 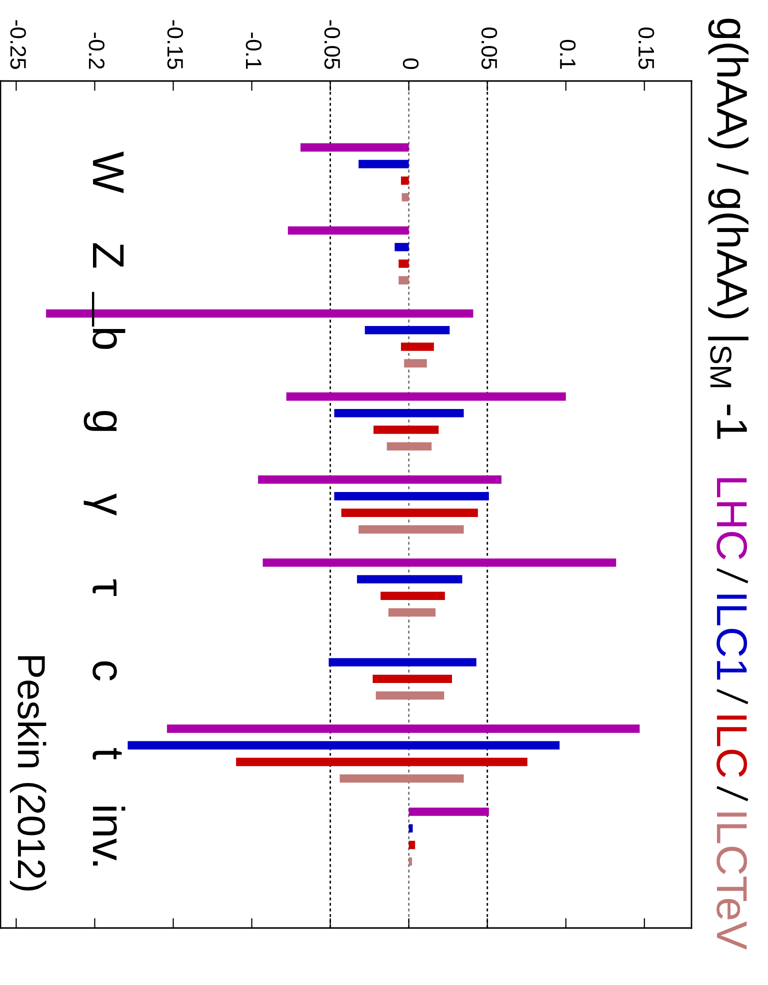 What do you see at coordinates (108, 173) in the screenshot?
I see `y-tick-label: W` at bounding box center [108, 173].